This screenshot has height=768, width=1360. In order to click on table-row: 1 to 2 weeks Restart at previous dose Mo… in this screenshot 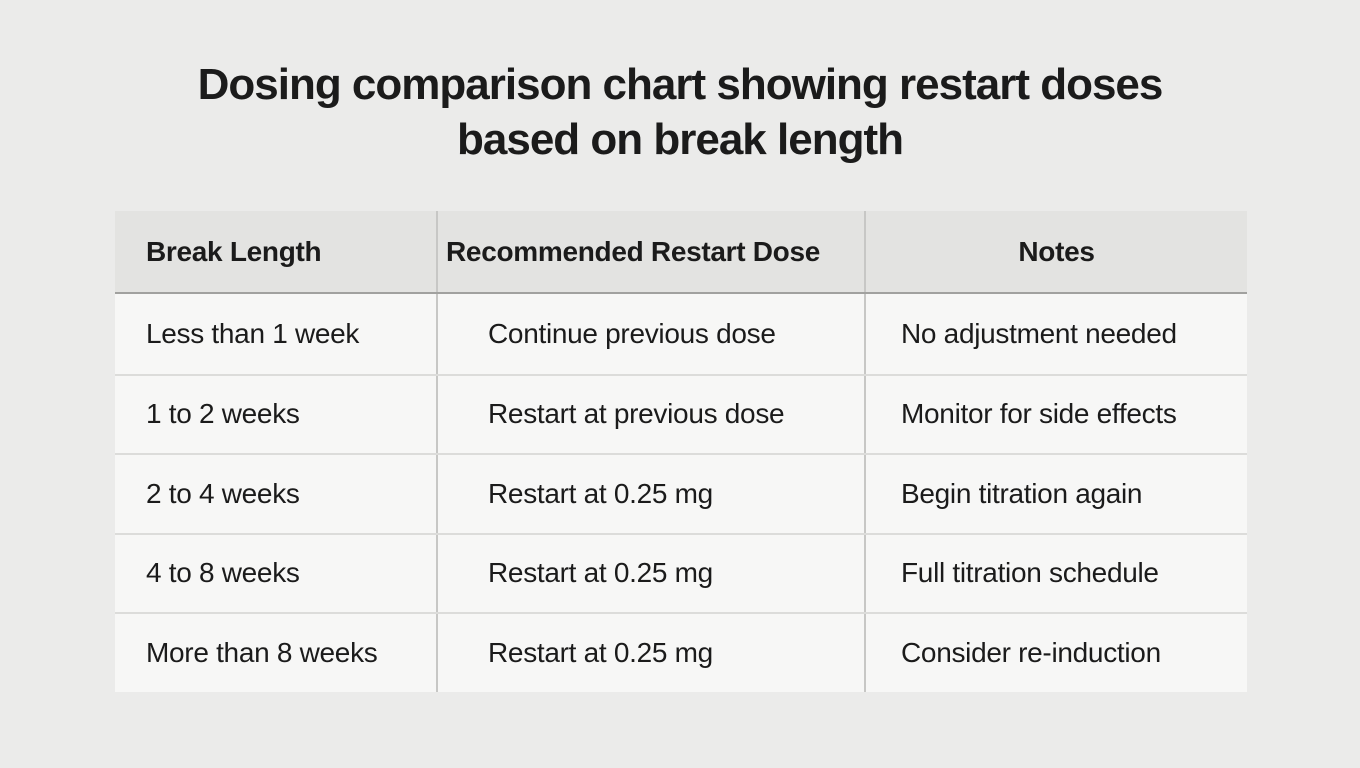, I will do `click(681, 413)`.